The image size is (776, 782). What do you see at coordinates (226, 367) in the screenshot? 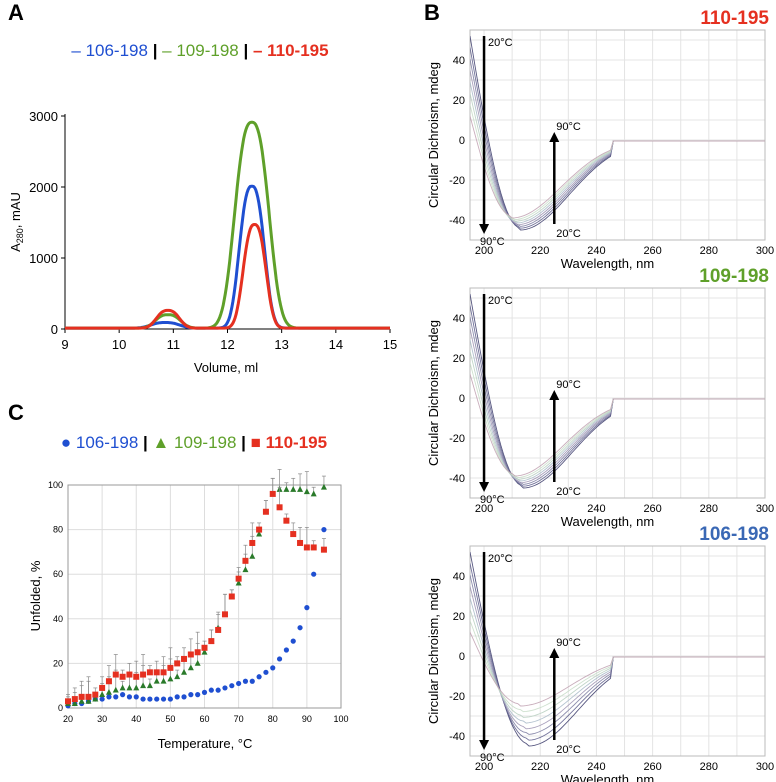
I see `x-axis-label-a: Volume, ml` at bounding box center [226, 367].